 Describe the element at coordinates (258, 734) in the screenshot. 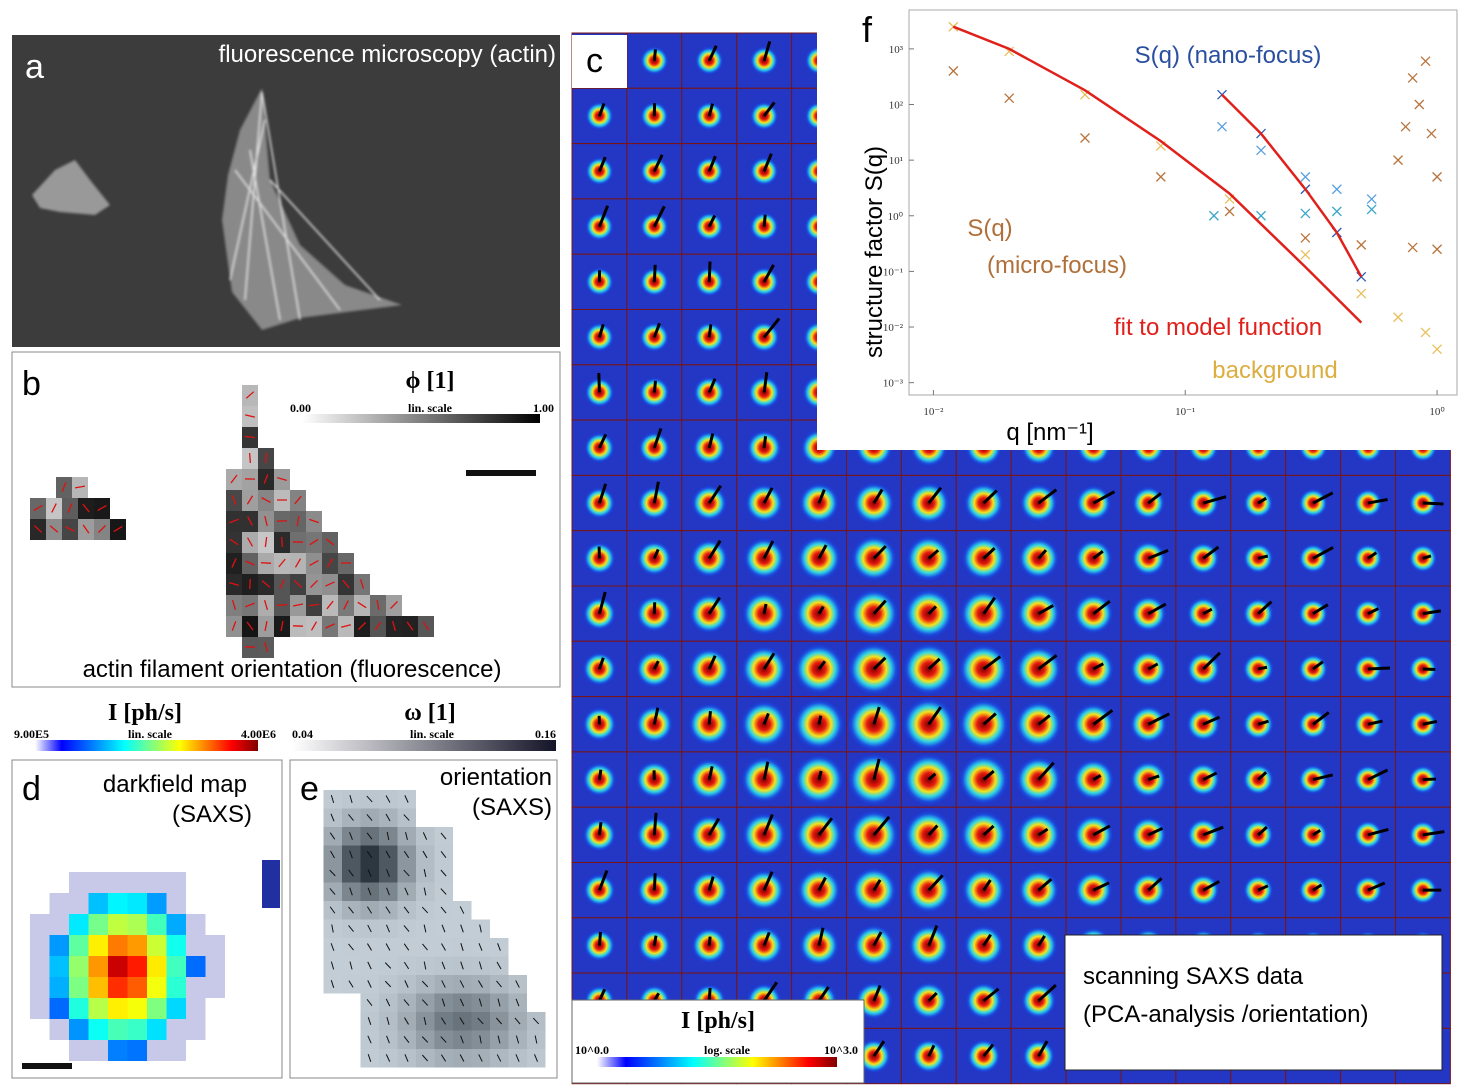

I see `colorbar-max: 4.00E6` at that location.